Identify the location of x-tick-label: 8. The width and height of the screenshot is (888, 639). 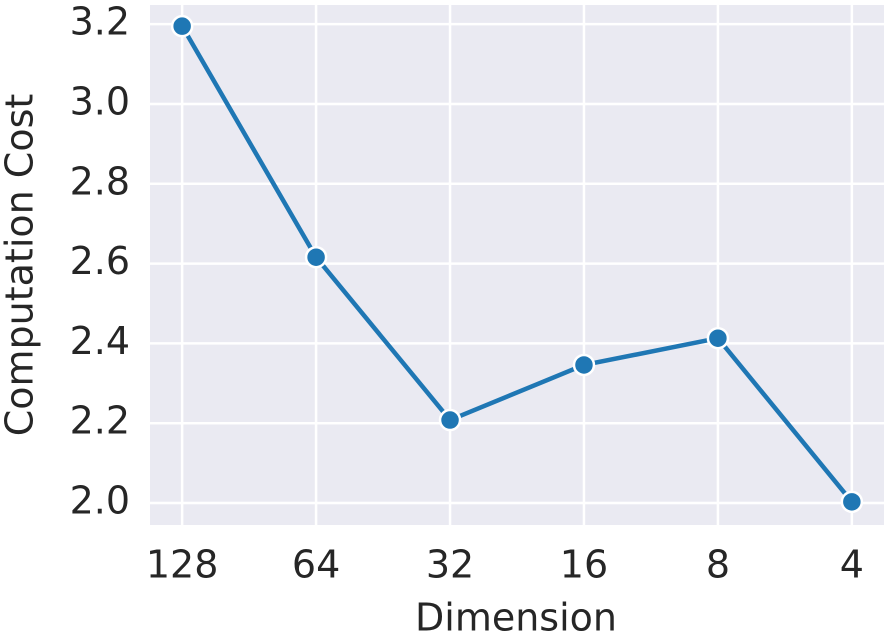
(718, 565).